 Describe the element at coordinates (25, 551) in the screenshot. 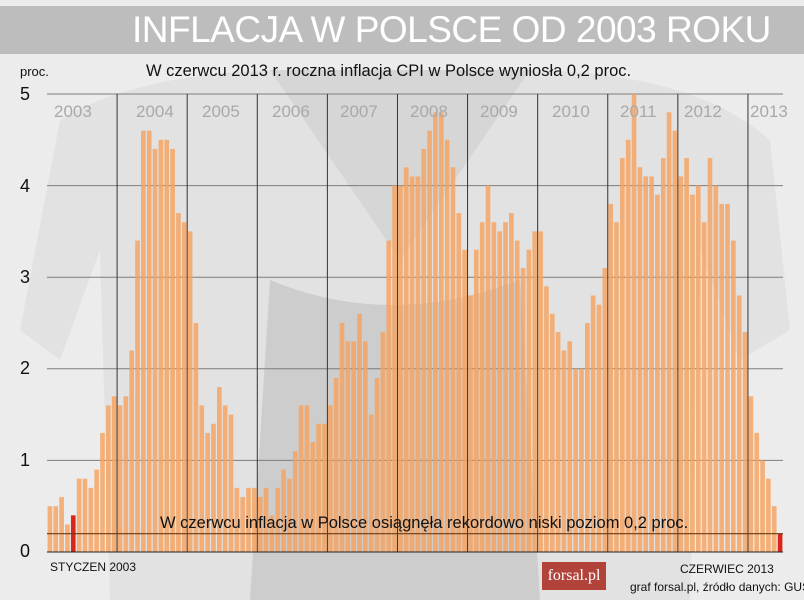

I see `y-tick-label: 0` at that location.